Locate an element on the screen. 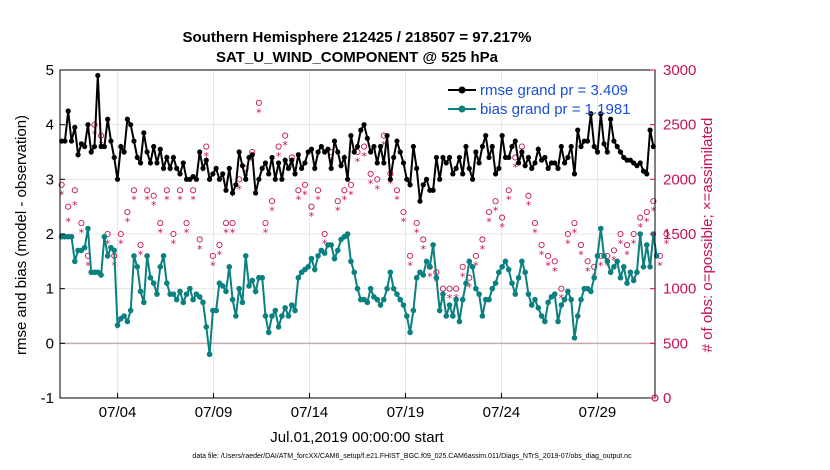 Image resolution: width=830 pixels, height=470 pixels. left-y-tick-label: 5 is located at coordinates (50, 70).